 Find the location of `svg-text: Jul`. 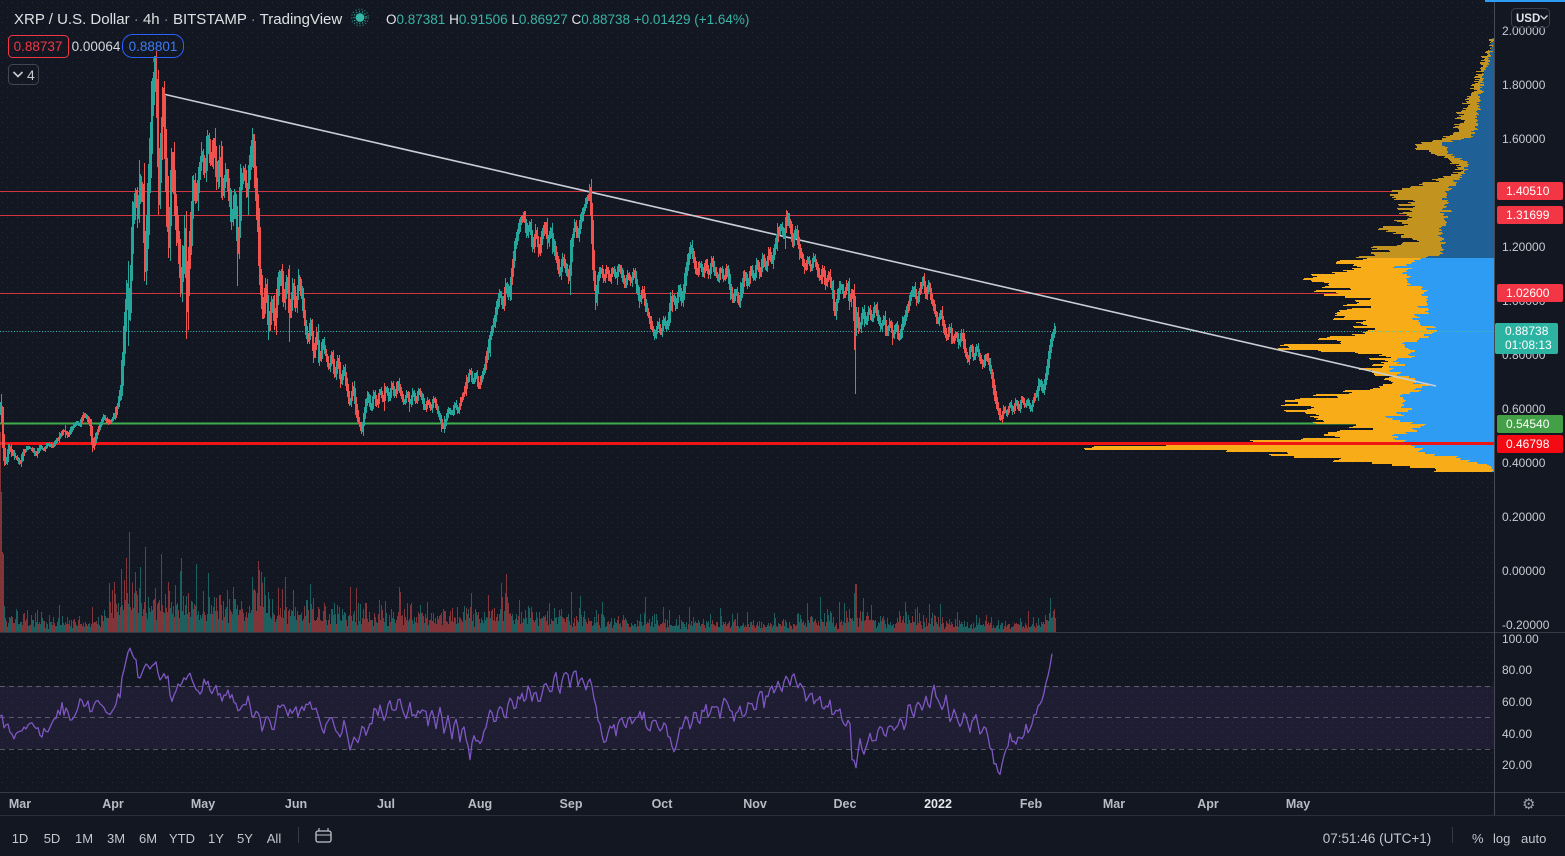

svg-text: Jul is located at coordinates (386, 804).